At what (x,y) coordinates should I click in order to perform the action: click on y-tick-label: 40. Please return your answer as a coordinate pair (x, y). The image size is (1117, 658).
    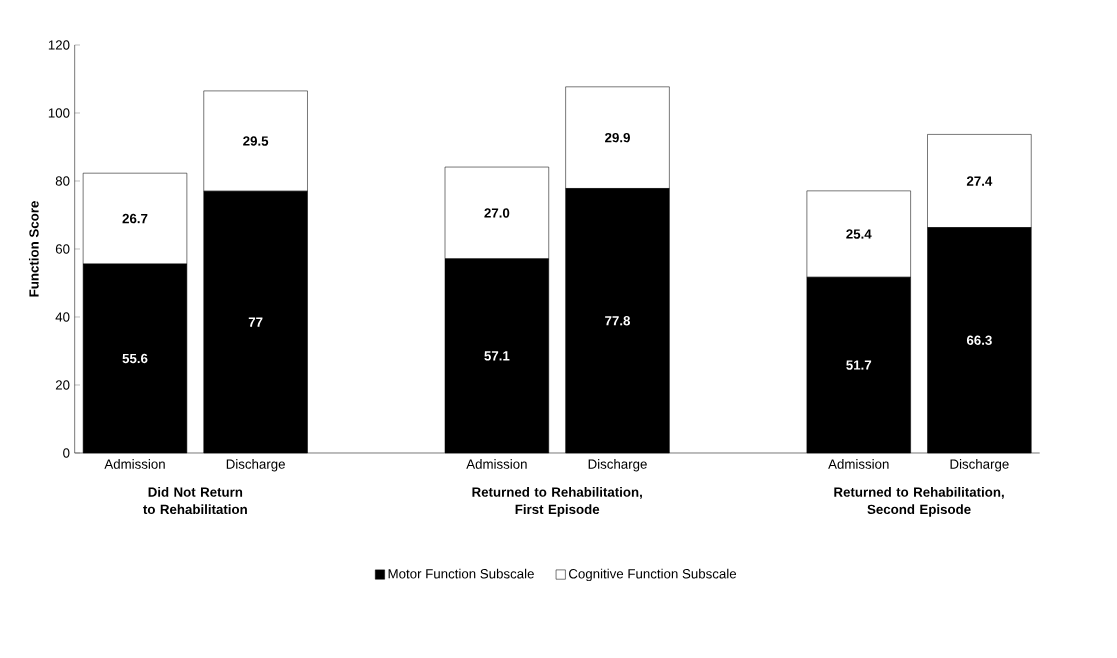
    Looking at the image, I should click on (62, 317).